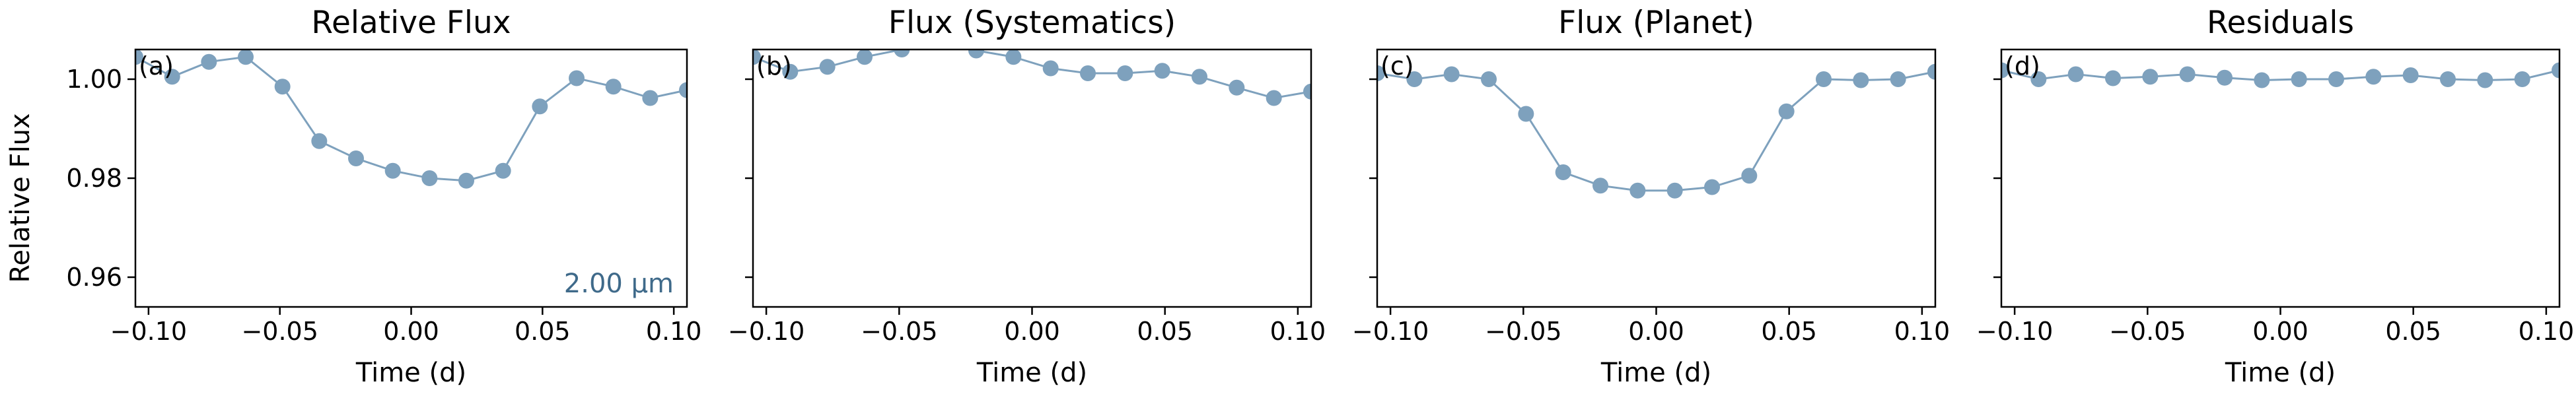 This screenshot has width=2576, height=396. I want to click on panel-3-title: Flux (Planet), so click(1656, 23).